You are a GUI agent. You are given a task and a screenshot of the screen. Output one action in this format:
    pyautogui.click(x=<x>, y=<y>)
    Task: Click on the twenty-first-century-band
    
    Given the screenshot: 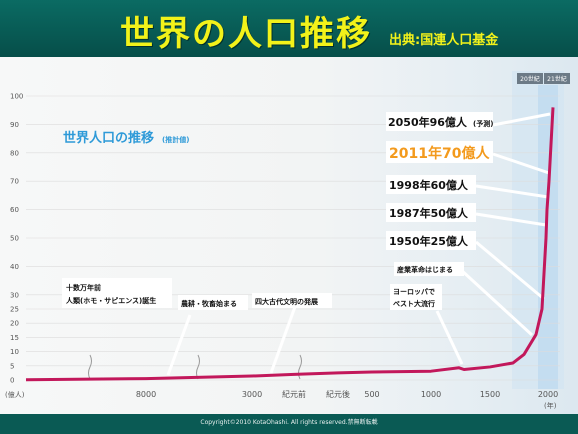 What is the action you would take?
    pyautogui.click(x=548, y=237)
    